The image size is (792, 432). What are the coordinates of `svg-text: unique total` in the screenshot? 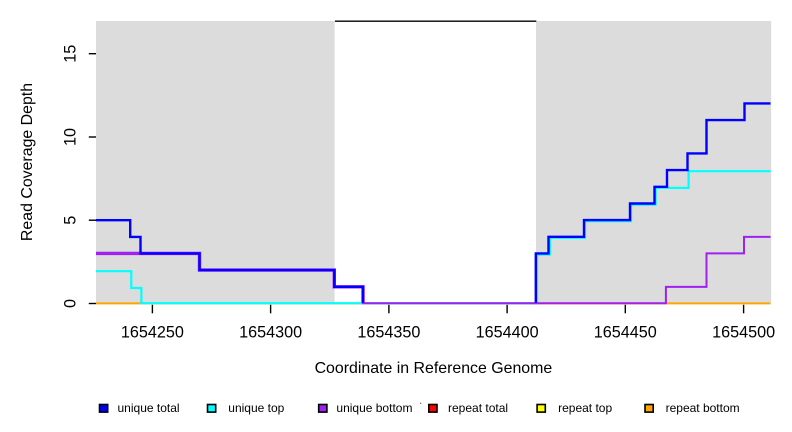 It's located at (149, 408).